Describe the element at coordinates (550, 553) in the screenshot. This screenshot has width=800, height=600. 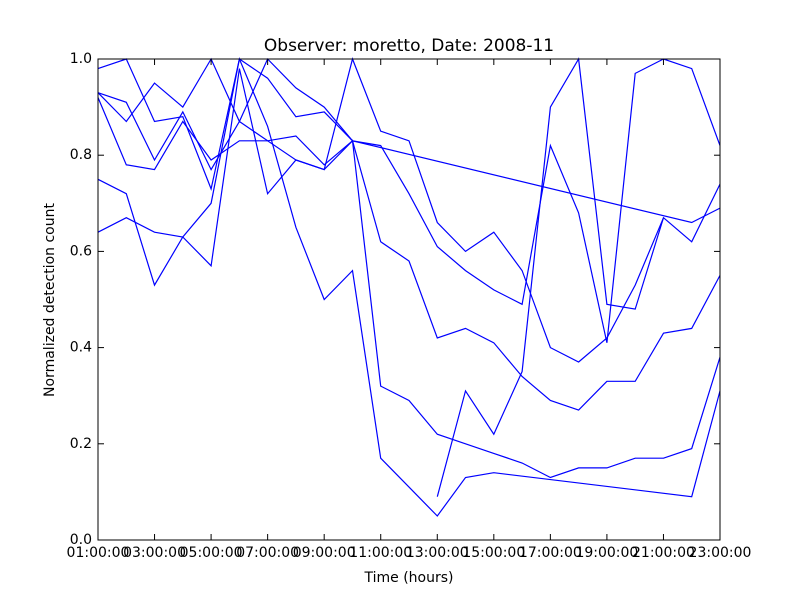
I see `x-tick-label: 17:00:00` at that location.